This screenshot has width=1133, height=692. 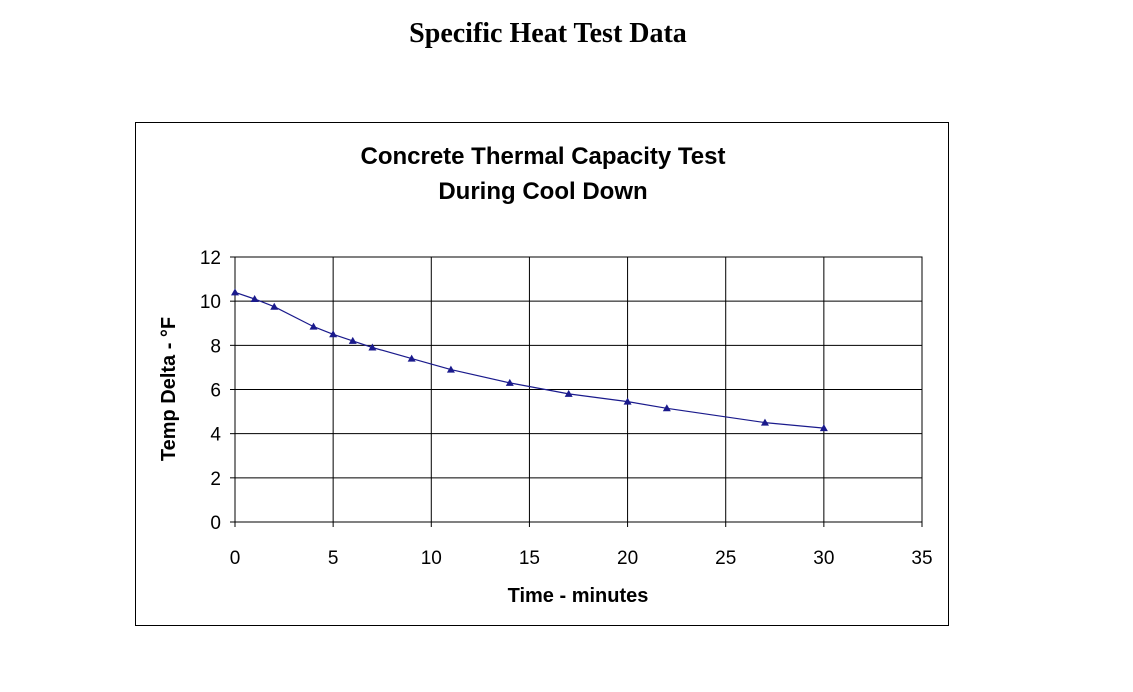 I want to click on x-tick-label: 0, so click(x=235, y=558).